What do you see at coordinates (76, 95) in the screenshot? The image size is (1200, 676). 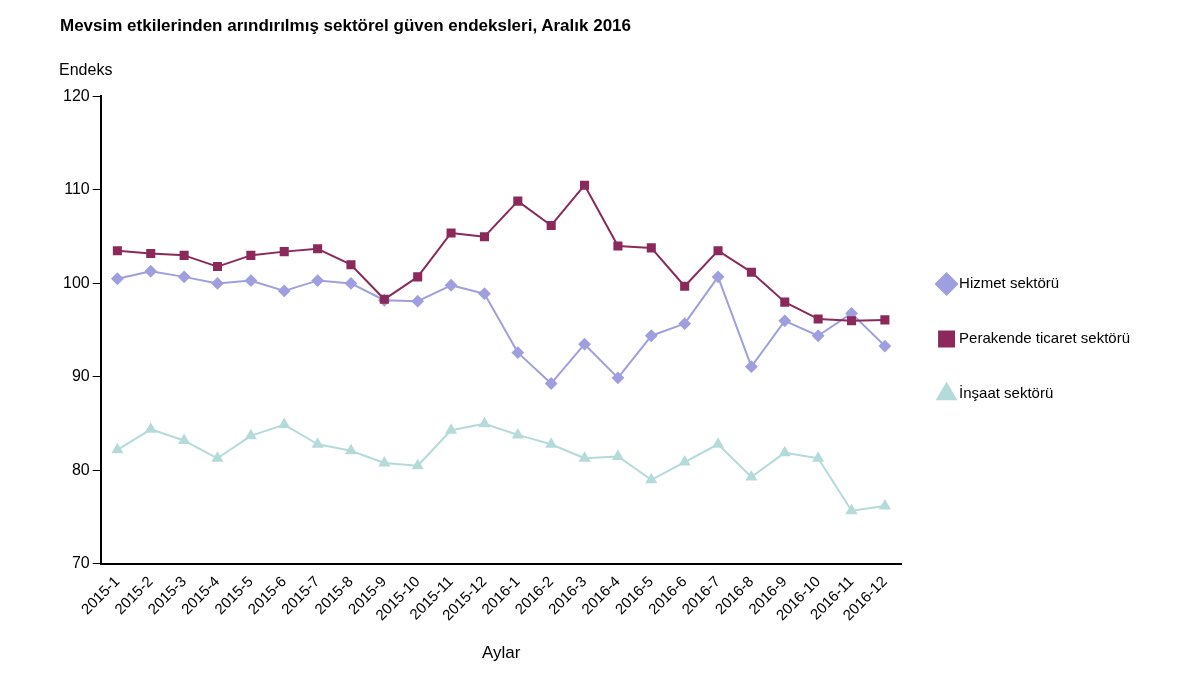 I see `y-tick-label: 120` at bounding box center [76, 95].